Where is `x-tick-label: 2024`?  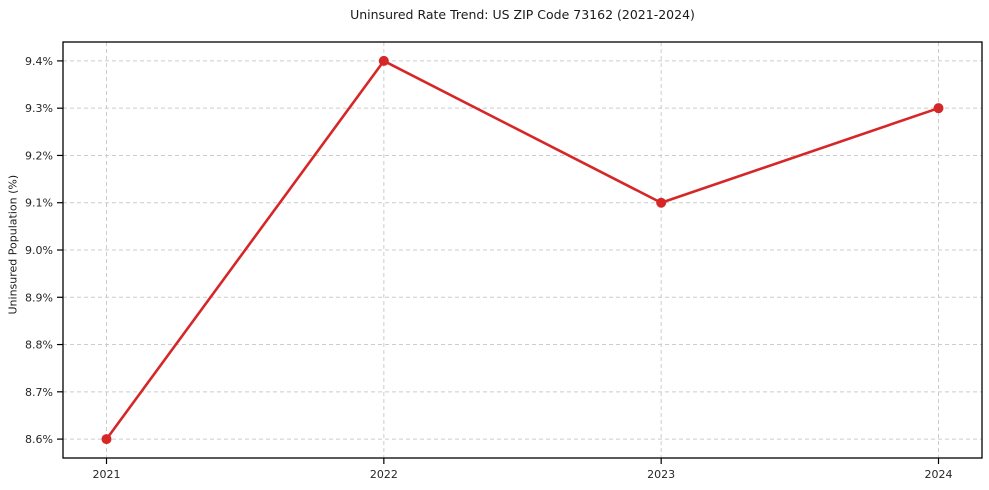 x-tick-label: 2024 is located at coordinates (939, 474).